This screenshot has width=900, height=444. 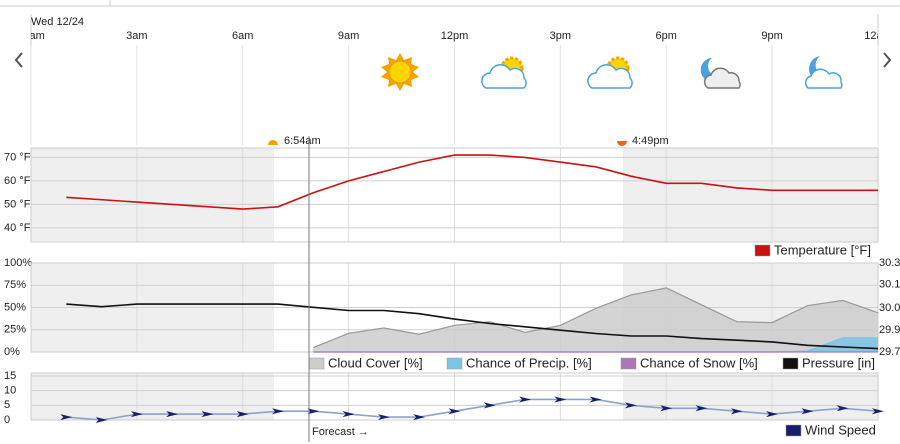 I want to click on y2-tick-label: 29.79, so click(x=889, y=352).